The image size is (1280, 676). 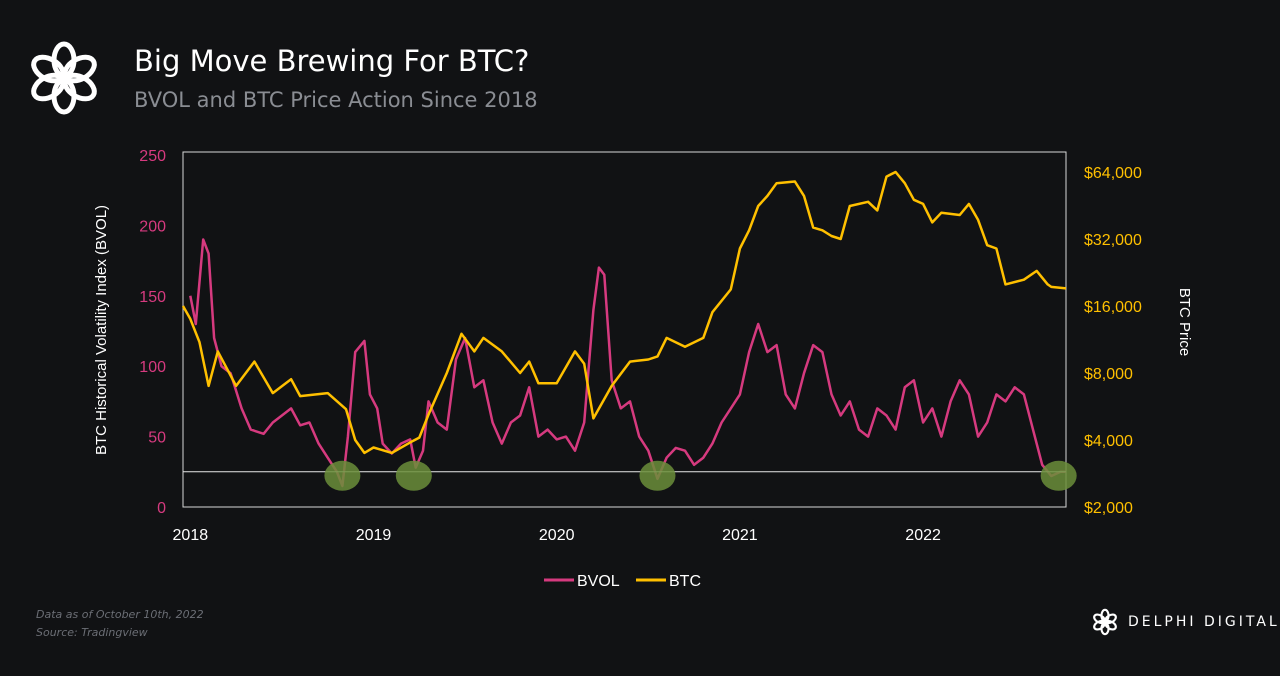 I want to click on y-tick-label: 50, so click(x=157, y=438).